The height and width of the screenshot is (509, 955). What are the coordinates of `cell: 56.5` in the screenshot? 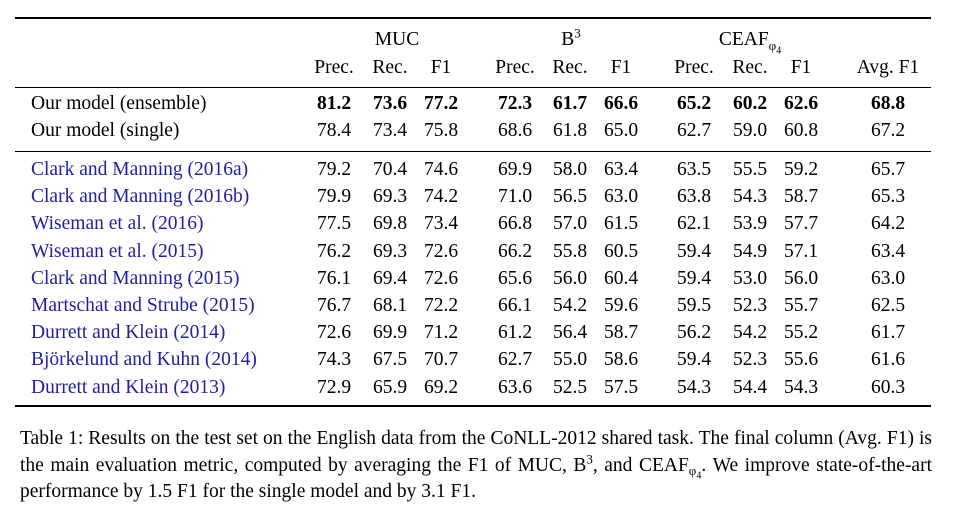 It's located at (570, 197).